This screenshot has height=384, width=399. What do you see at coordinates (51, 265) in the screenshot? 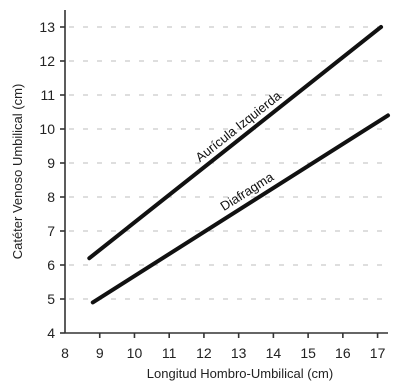
I see `y-tick-label: 6` at bounding box center [51, 265].